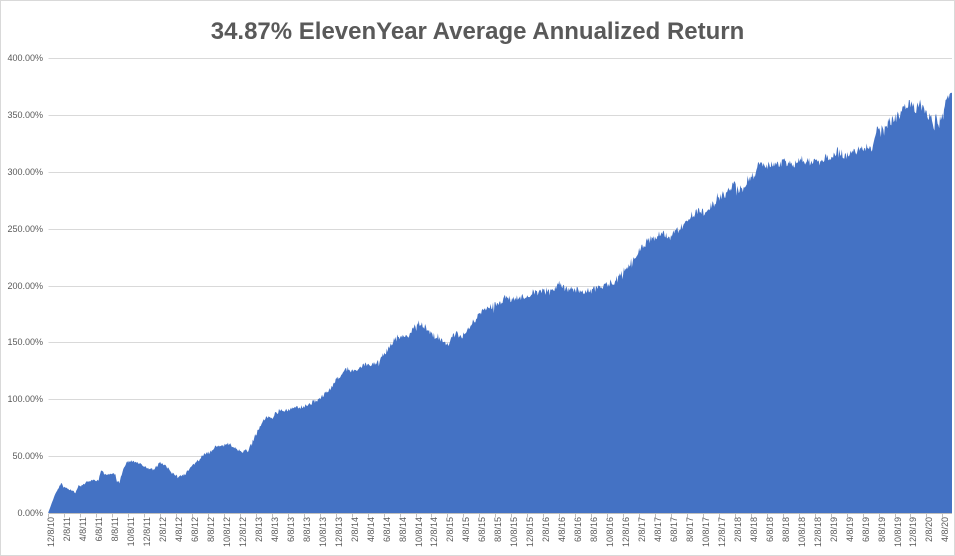 This screenshot has width=955, height=556. I want to click on x-tick-label: 8/8/12, so click(210, 530).